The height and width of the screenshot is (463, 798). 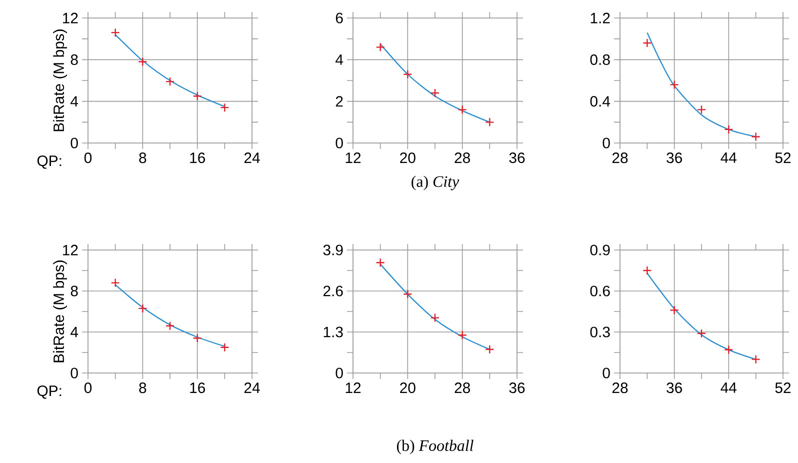 What do you see at coordinates (339, 18) in the screenshot?
I see `y-tick-label: 6` at bounding box center [339, 18].